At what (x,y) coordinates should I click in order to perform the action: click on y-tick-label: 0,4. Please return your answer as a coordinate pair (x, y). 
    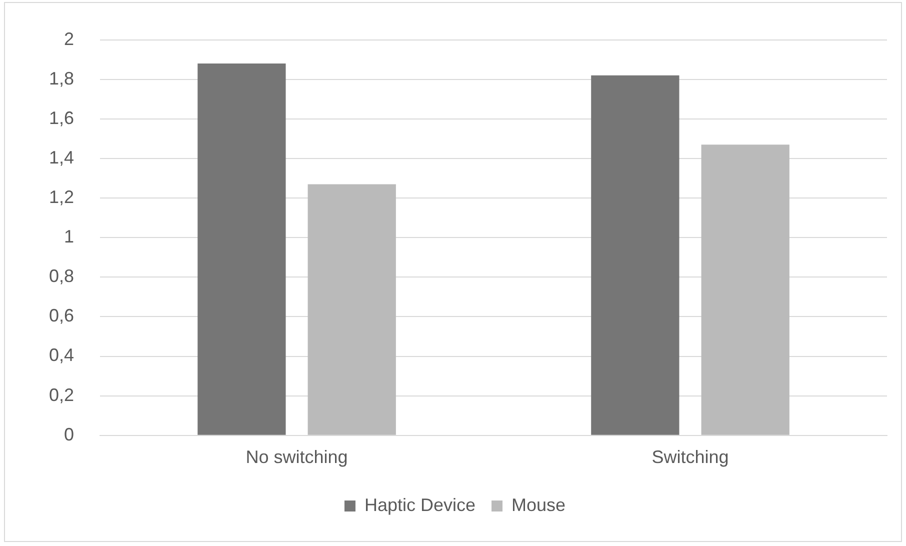
    Looking at the image, I should click on (61, 355).